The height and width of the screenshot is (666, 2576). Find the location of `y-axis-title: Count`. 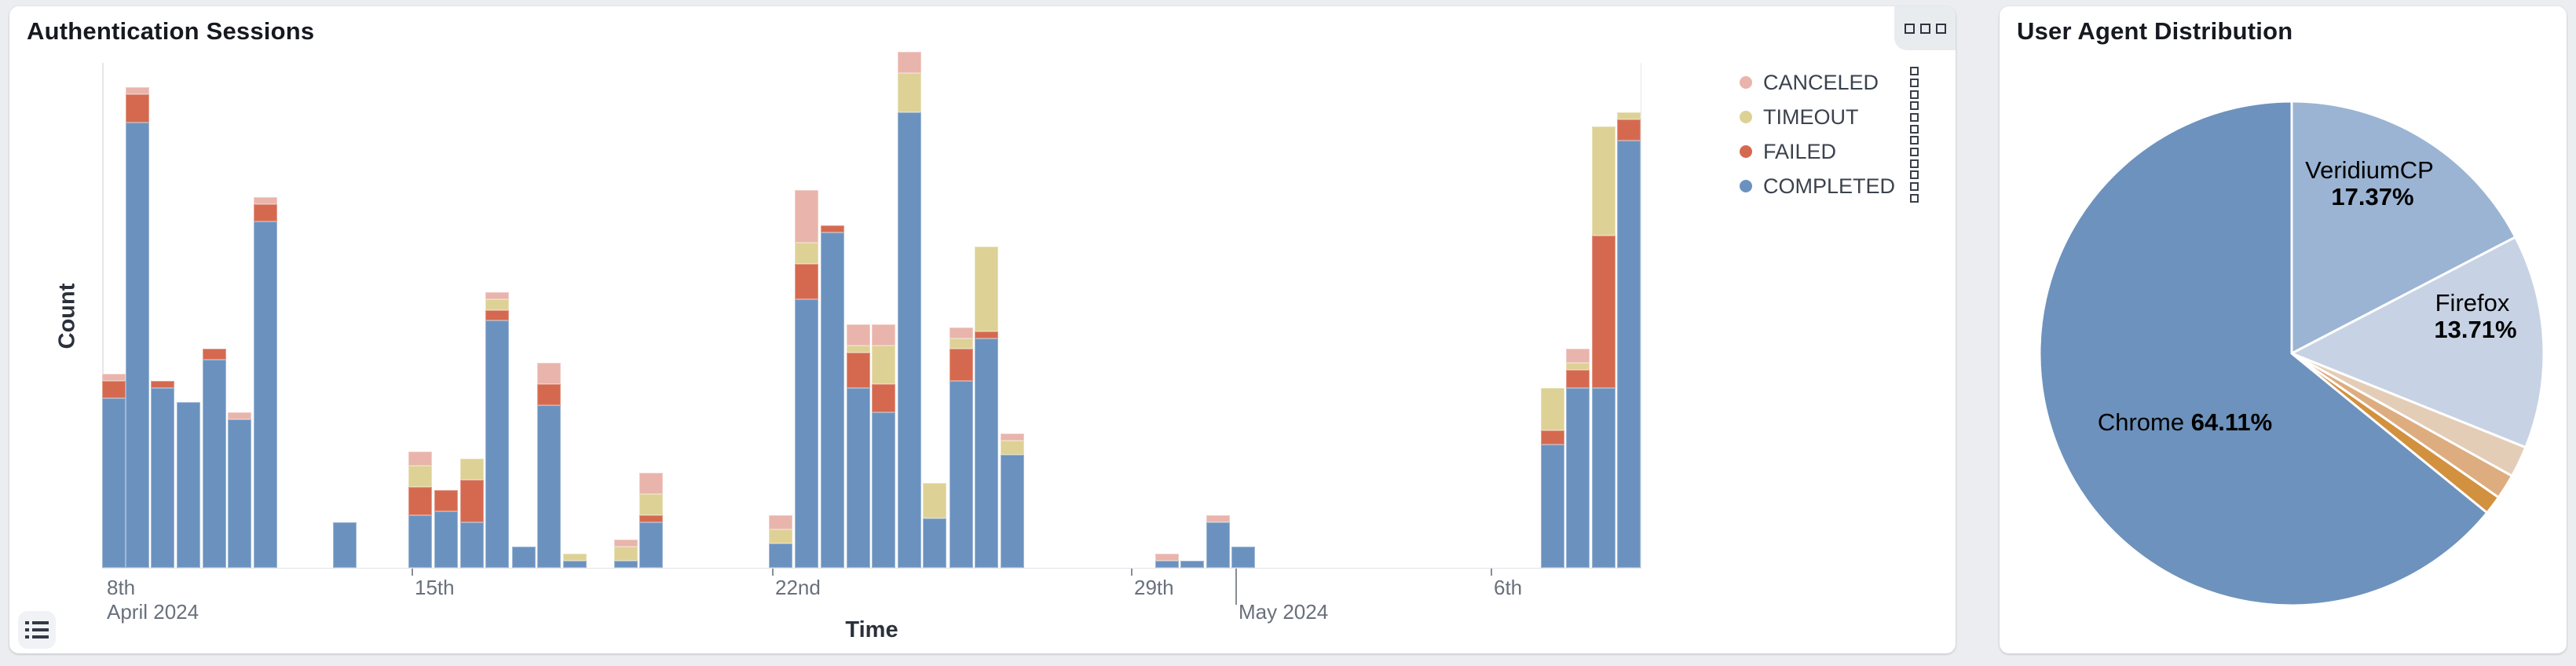

y-axis-title: Count is located at coordinates (67, 316).